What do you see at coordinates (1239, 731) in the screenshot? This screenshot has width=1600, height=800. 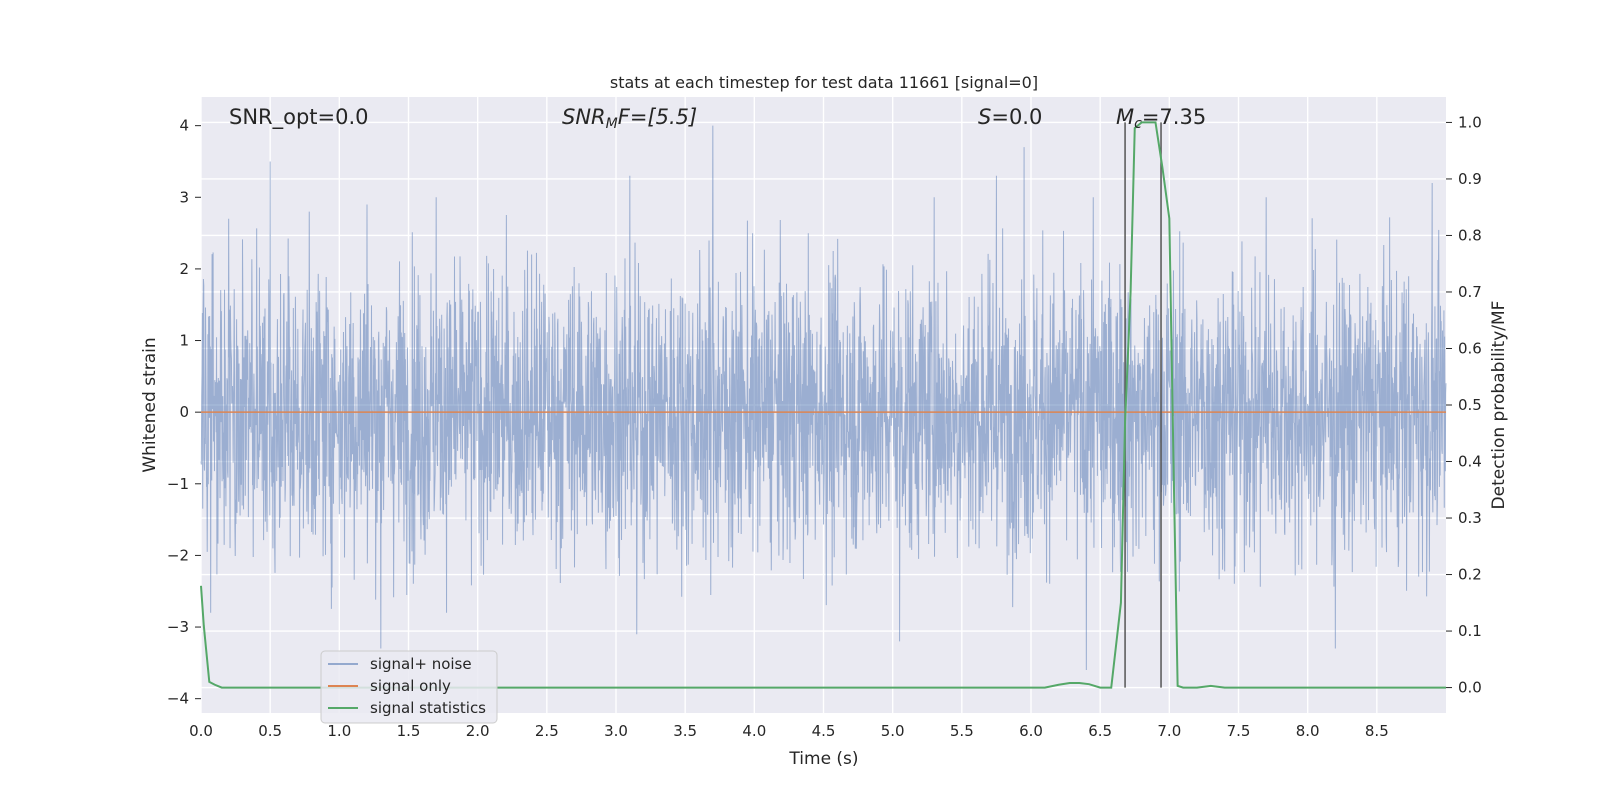 I see `x-tick-label: 7.5` at bounding box center [1239, 731].